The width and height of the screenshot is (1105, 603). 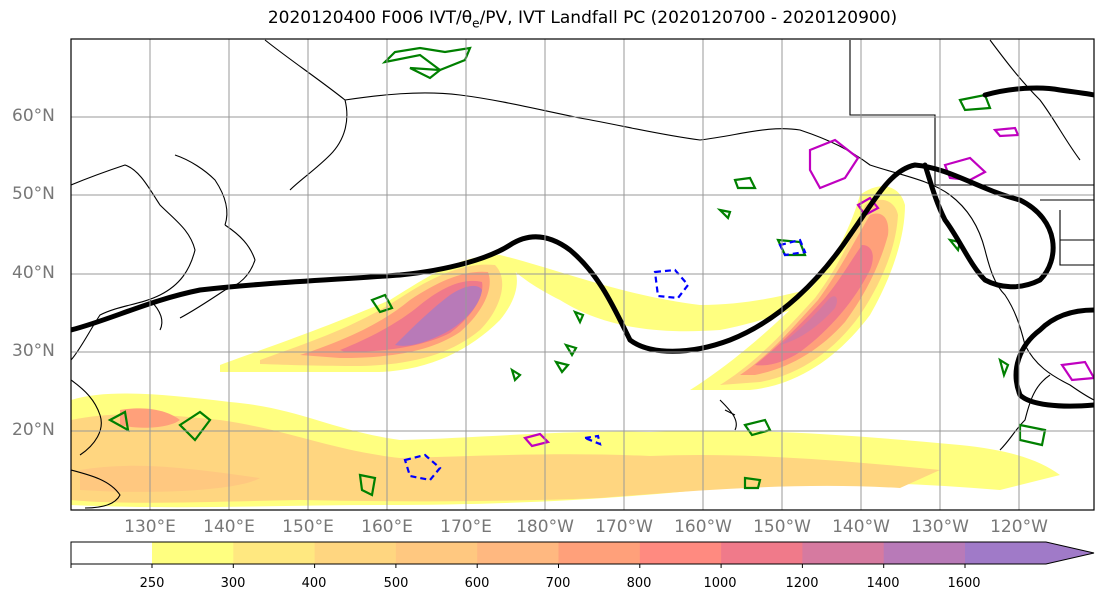 What do you see at coordinates (720, 583) in the screenshot?
I see `colorbar-label-1000: 1000` at bounding box center [720, 583].